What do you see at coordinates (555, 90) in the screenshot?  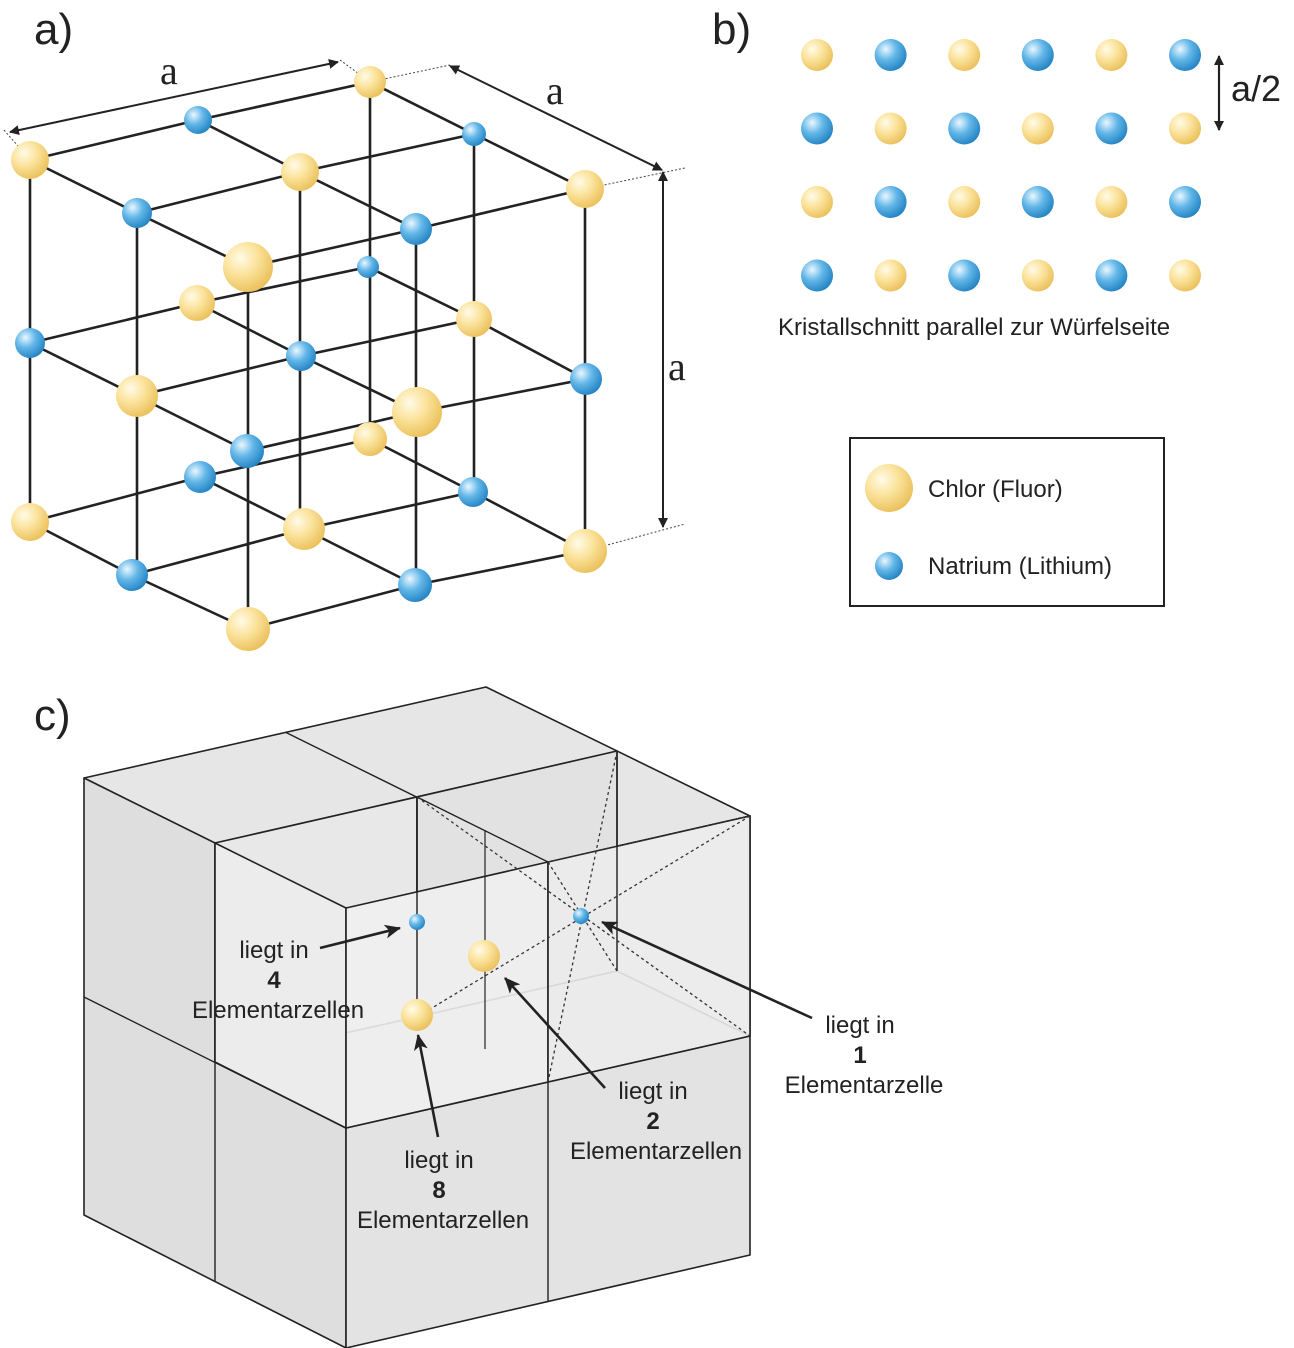 I see `dim-label-top-right: a` at bounding box center [555, 90].